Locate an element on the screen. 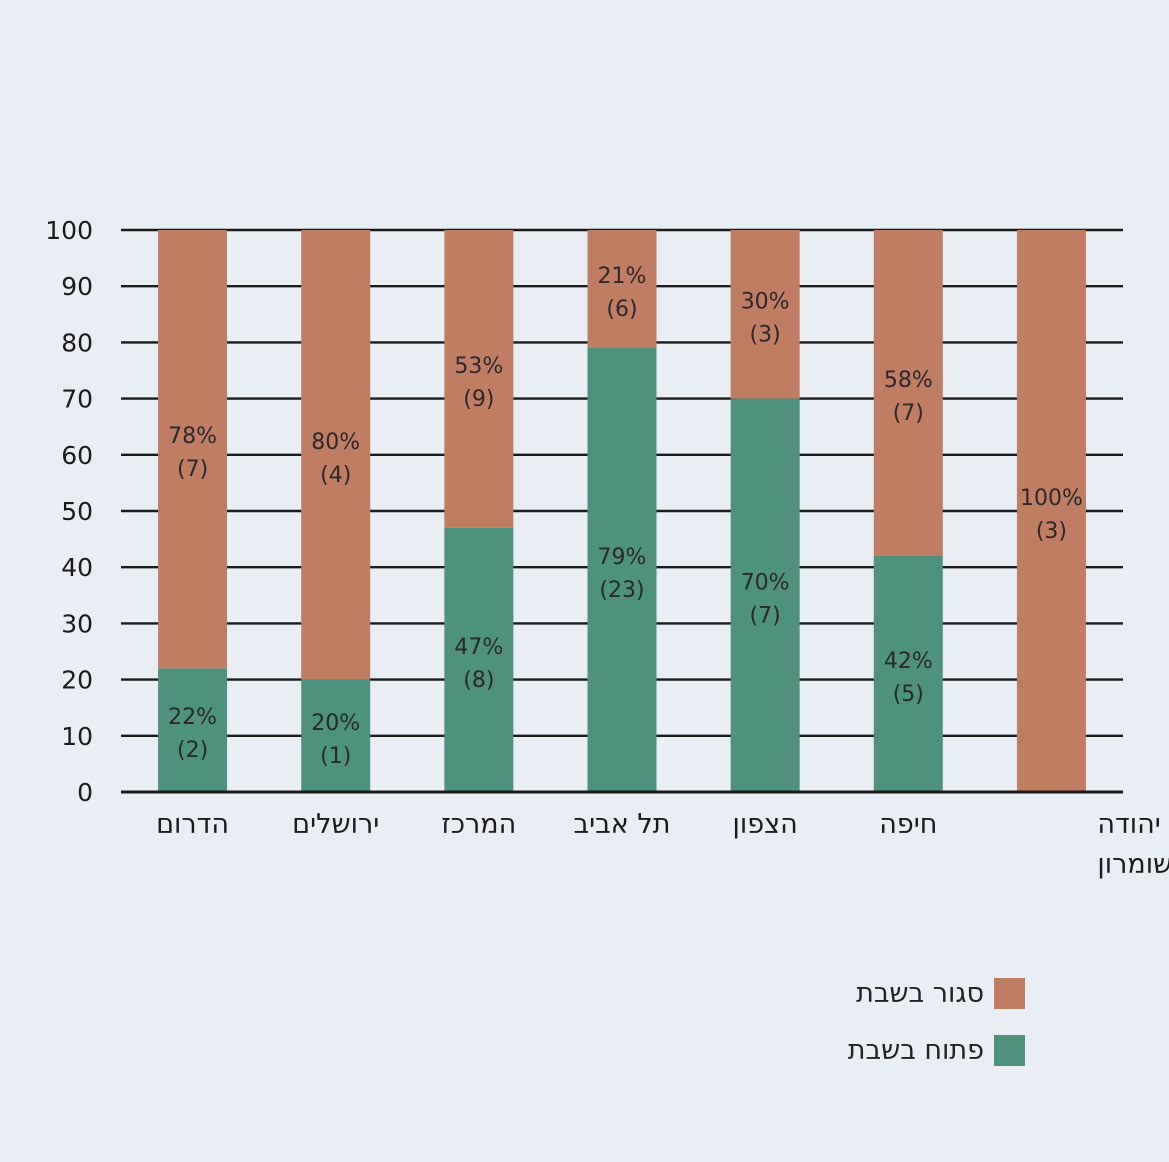  legend: סגור בשבת פתוח בשבת is located at coordinates (936, 1022).